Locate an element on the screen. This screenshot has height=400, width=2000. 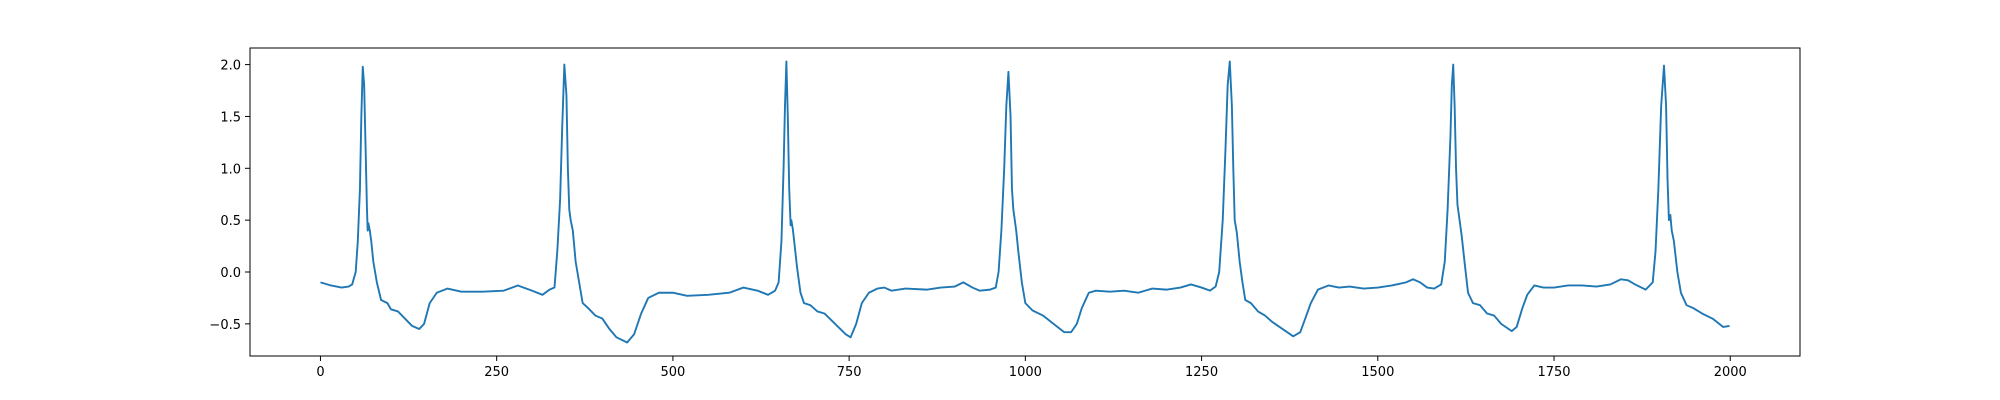
x-tick-label: 1750 is located at coordinates (1553, 372).